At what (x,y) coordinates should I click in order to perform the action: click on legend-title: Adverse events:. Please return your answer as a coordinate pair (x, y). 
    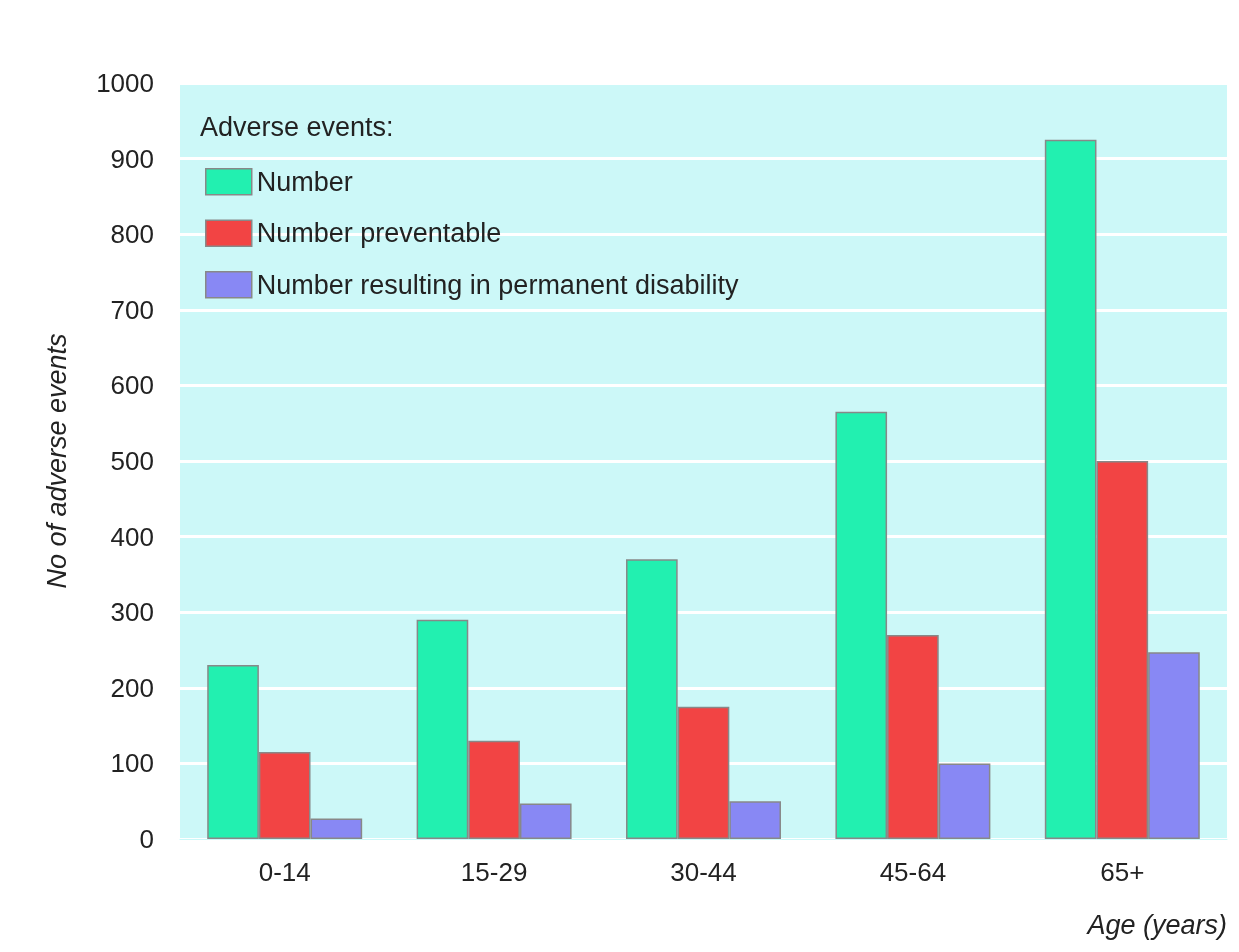
    Looking at the image, I should click on (297, 126).